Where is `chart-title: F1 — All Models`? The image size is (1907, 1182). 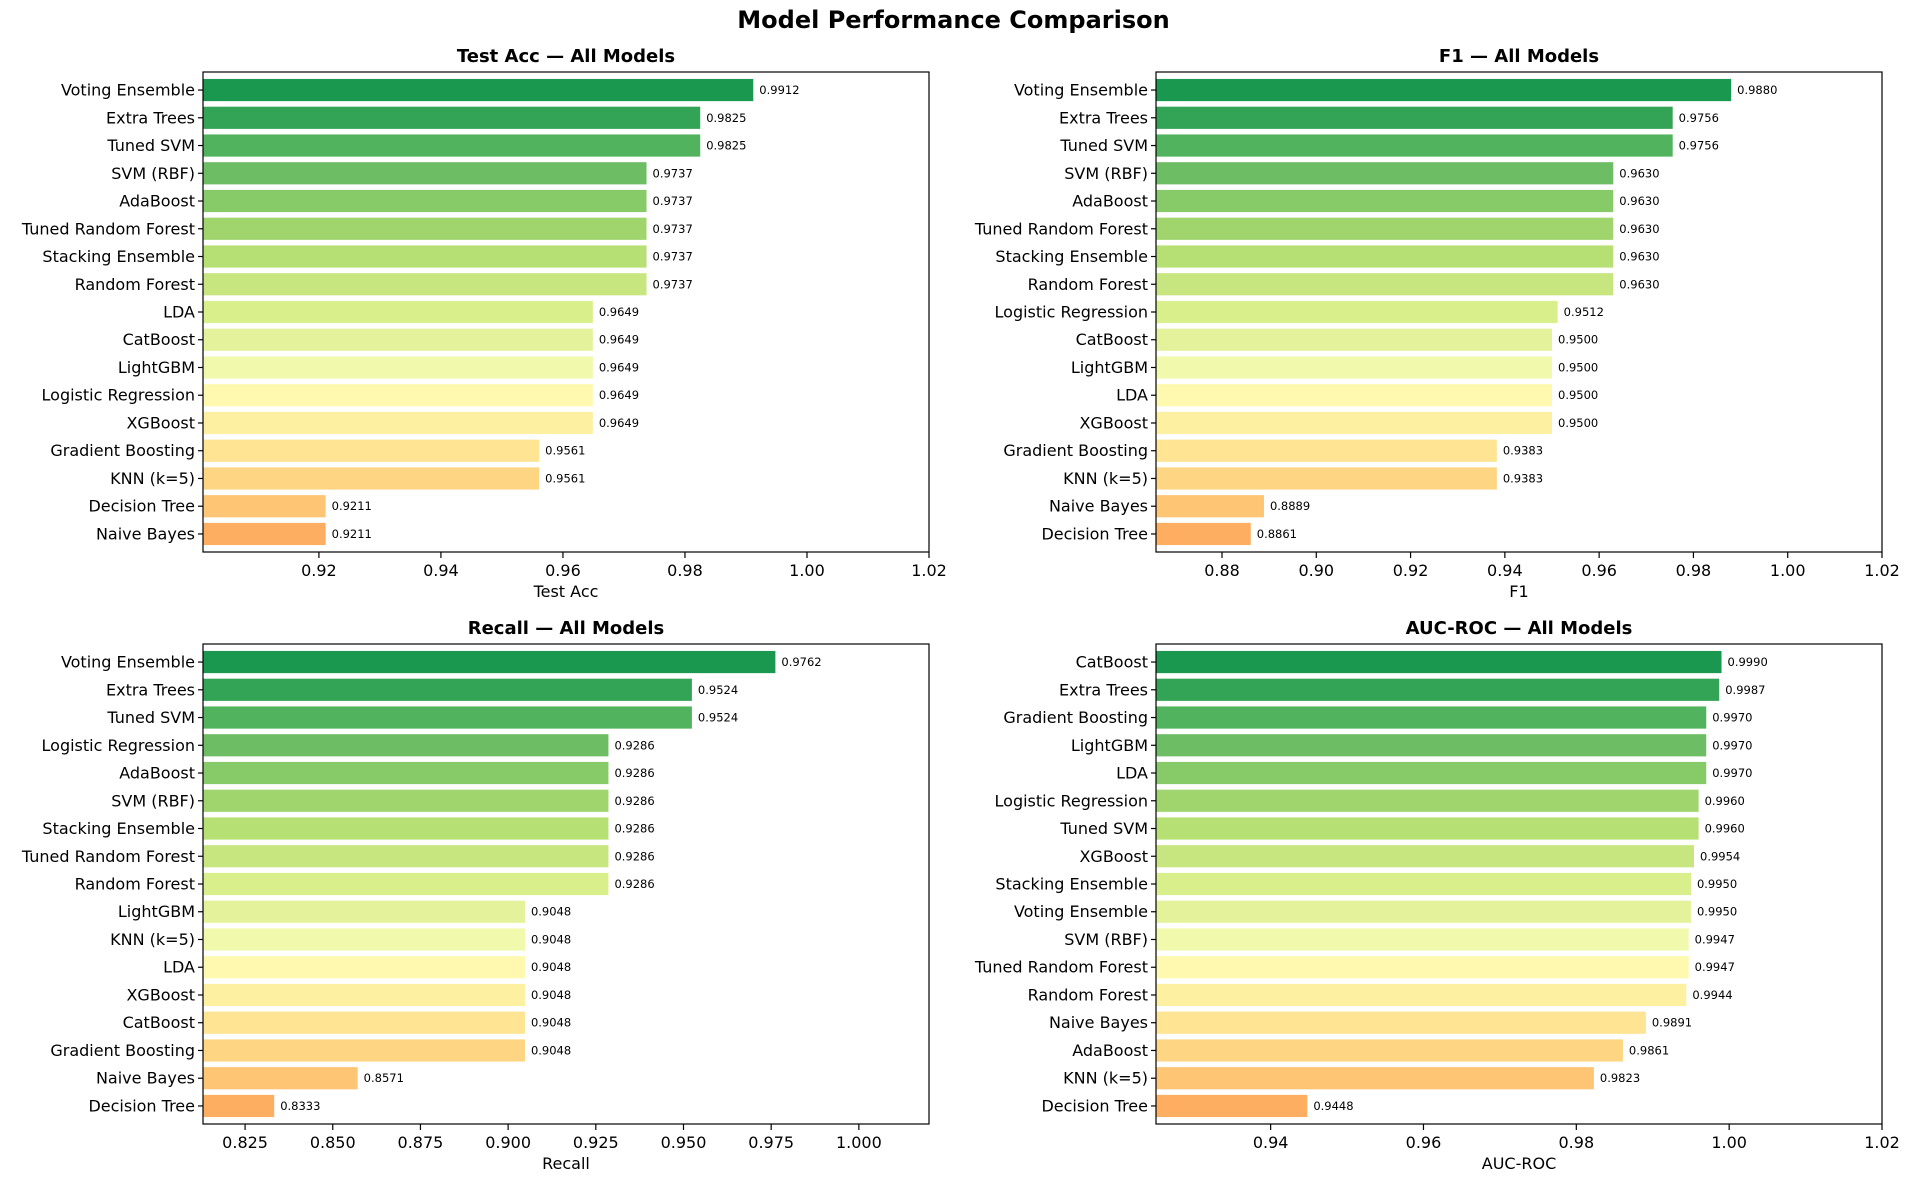 chart-title: F1 — All Models is located at coordinates (1519, 56).